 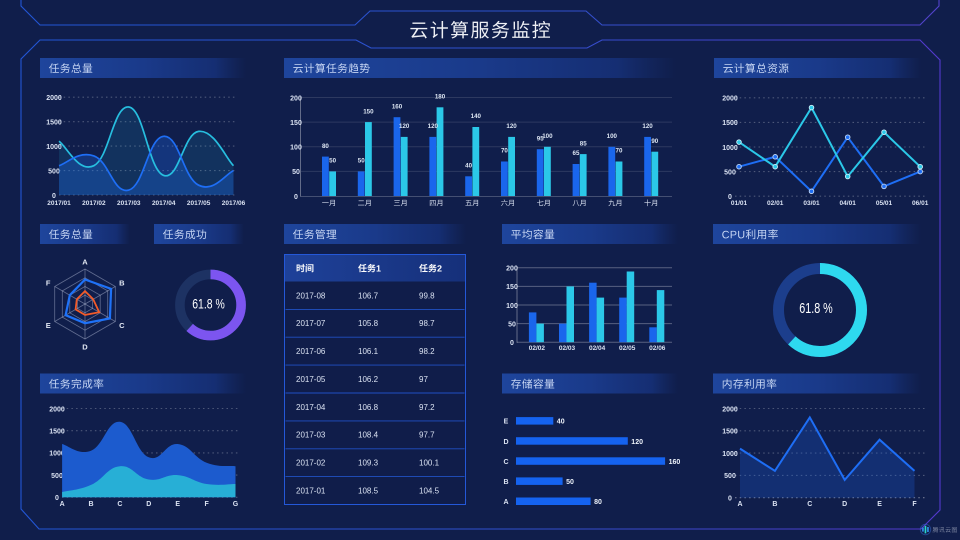 I want to click on svg-text: 98.2, so click(x=427, y=351).